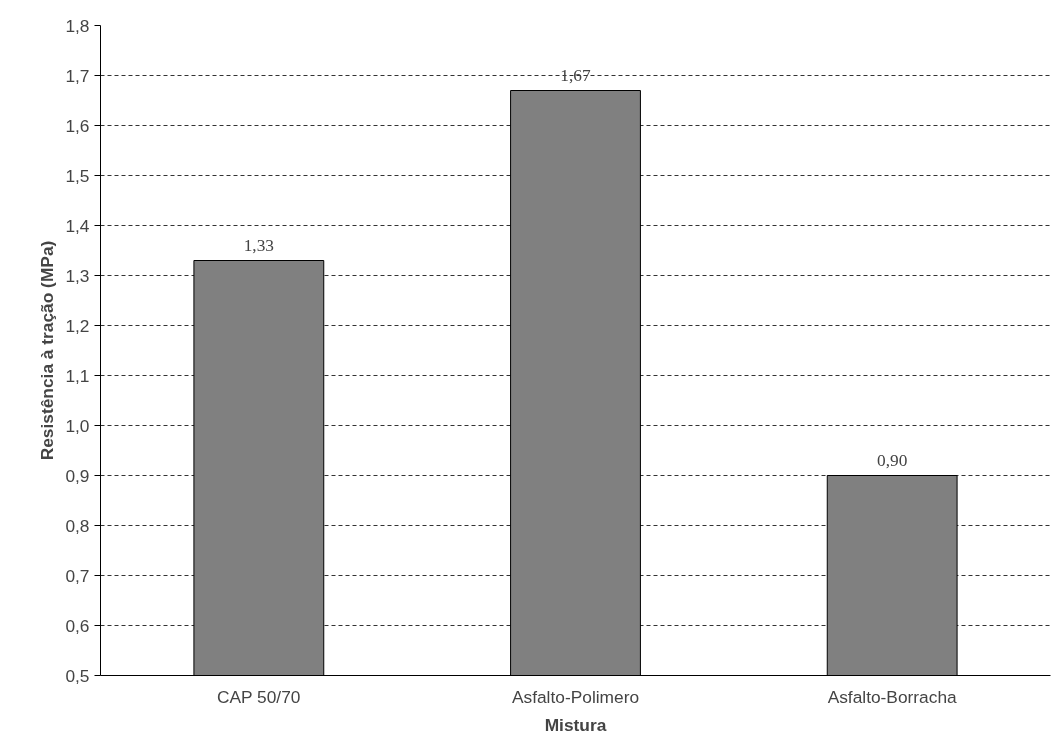 Image resolution: width=1062 pixels, height=755 pixels. What do you see at coordinates (77, 375) in the screenshot?
I see `y-tick-label: 1,1` at bounding box center [77, 375].